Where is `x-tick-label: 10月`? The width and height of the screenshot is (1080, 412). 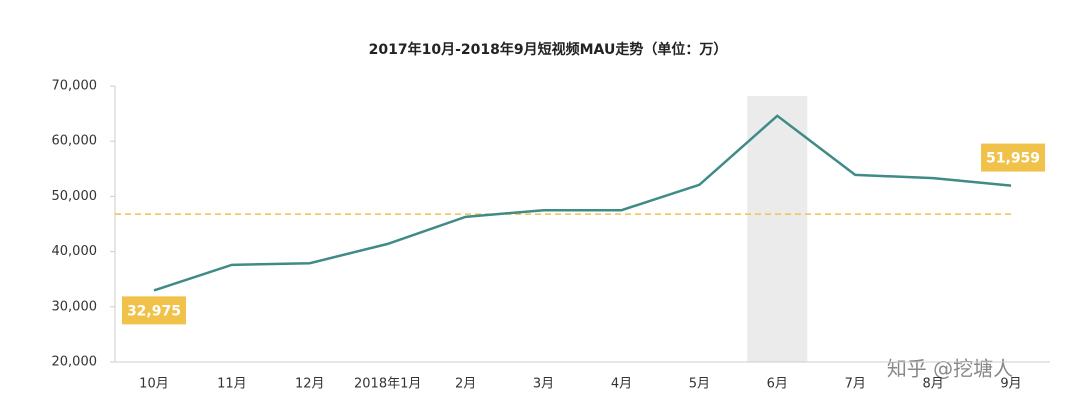 x-tick-label: 10月 is located at coordinates (154, 384).